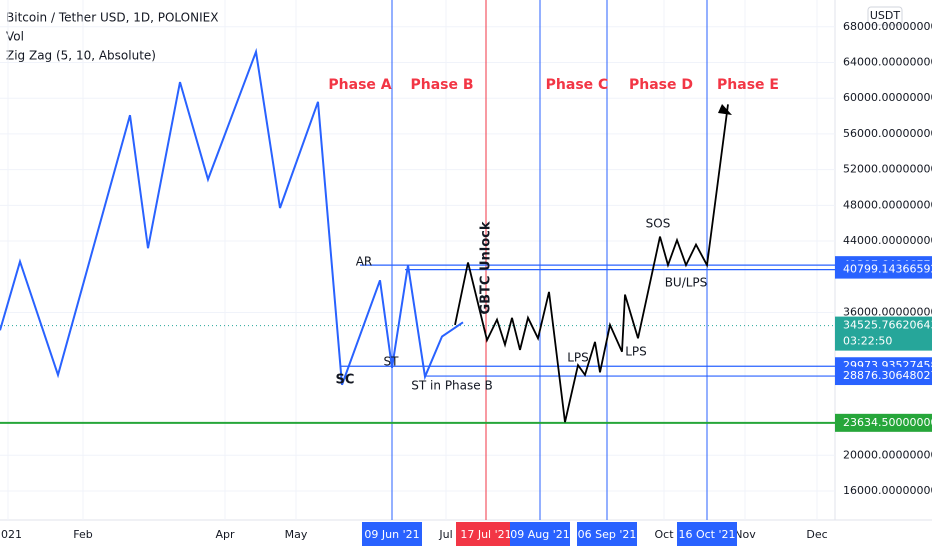 This screenshot has width=932, height=550. I want to click on price-tick-label: 20000.00000000, so click(887, 454).